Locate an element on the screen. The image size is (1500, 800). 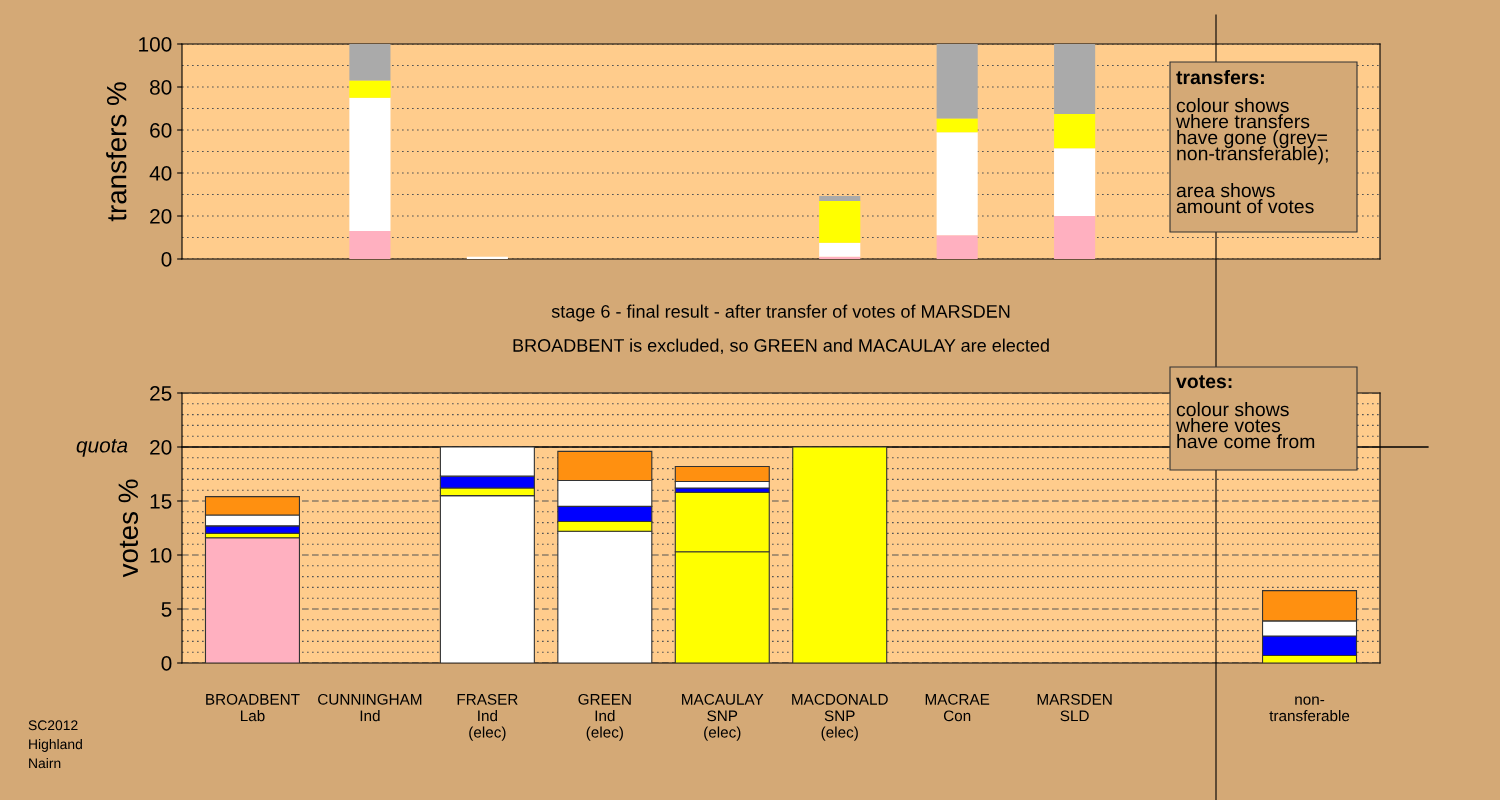
annotation: transfers: is located at coordinates (1220, 77).